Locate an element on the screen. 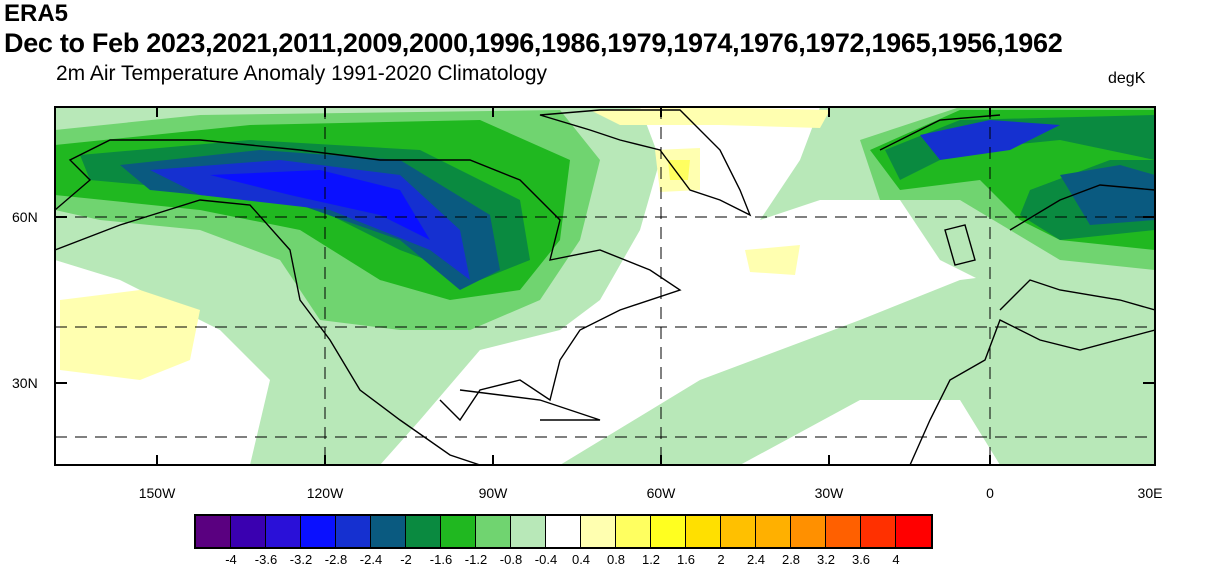  colorbar-tick-label: -2 is located at coordinates (406, 559).